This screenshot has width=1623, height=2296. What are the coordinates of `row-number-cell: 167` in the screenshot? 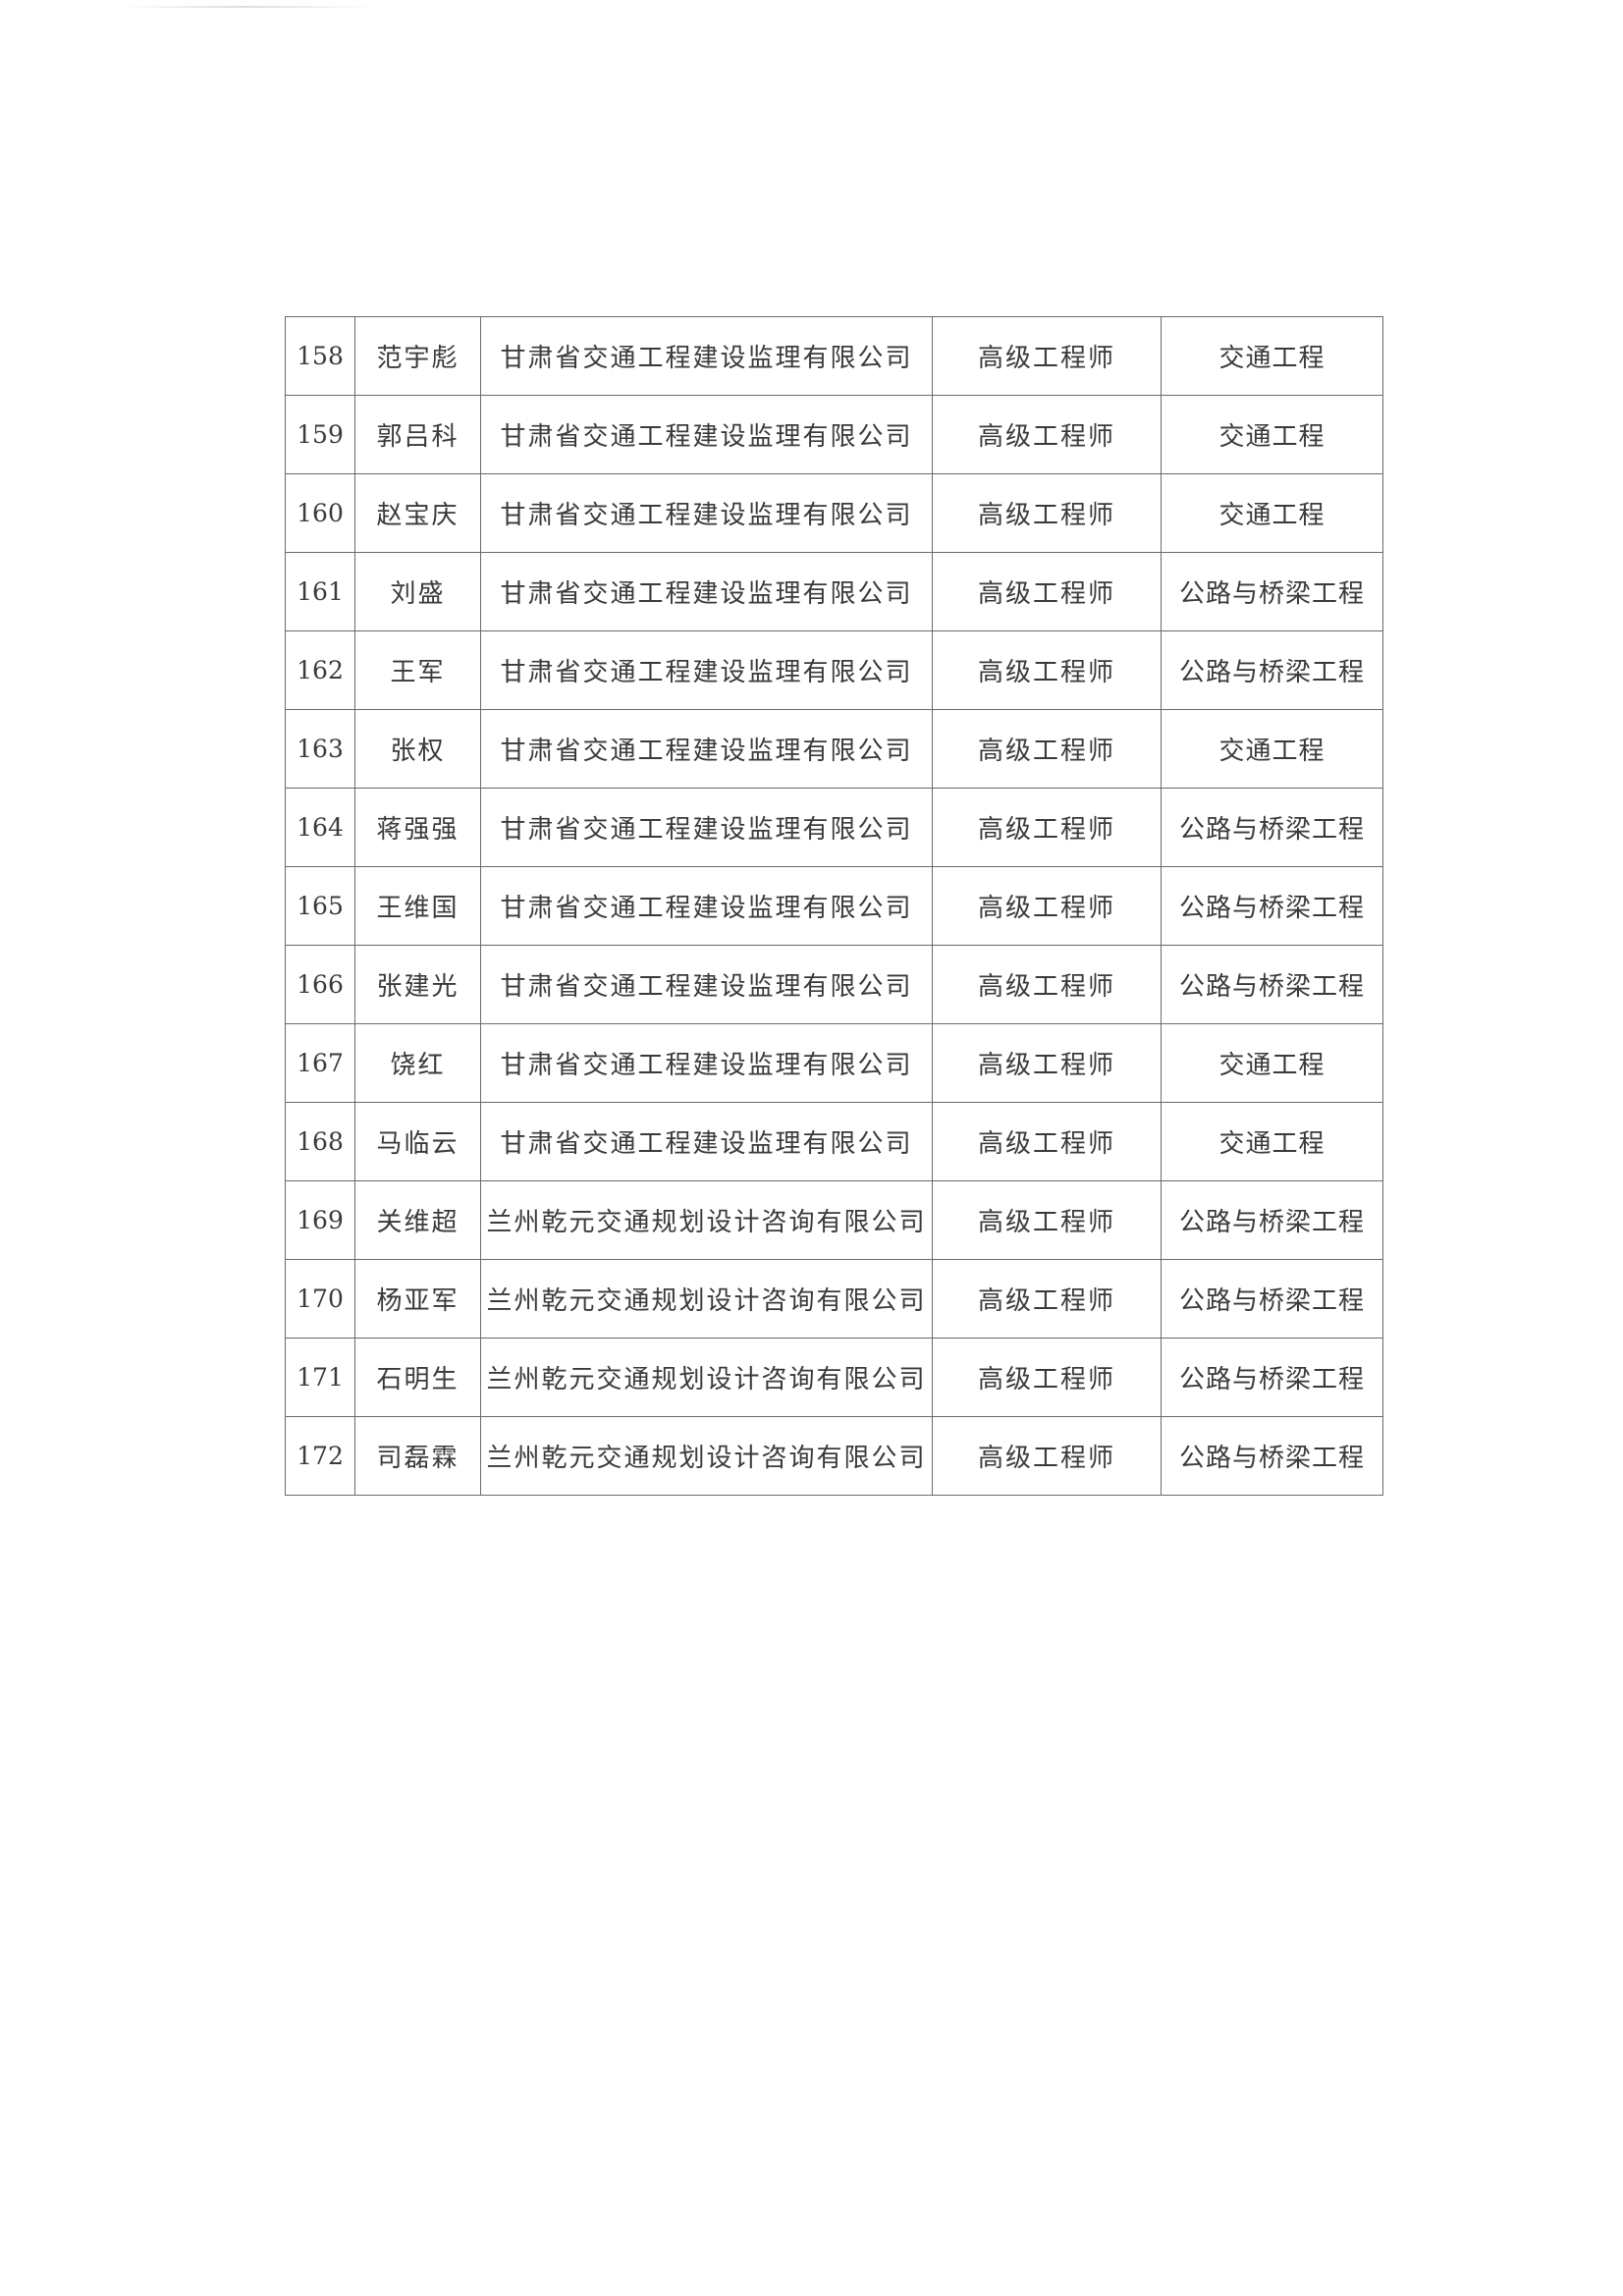 It's located at (320, 1063).